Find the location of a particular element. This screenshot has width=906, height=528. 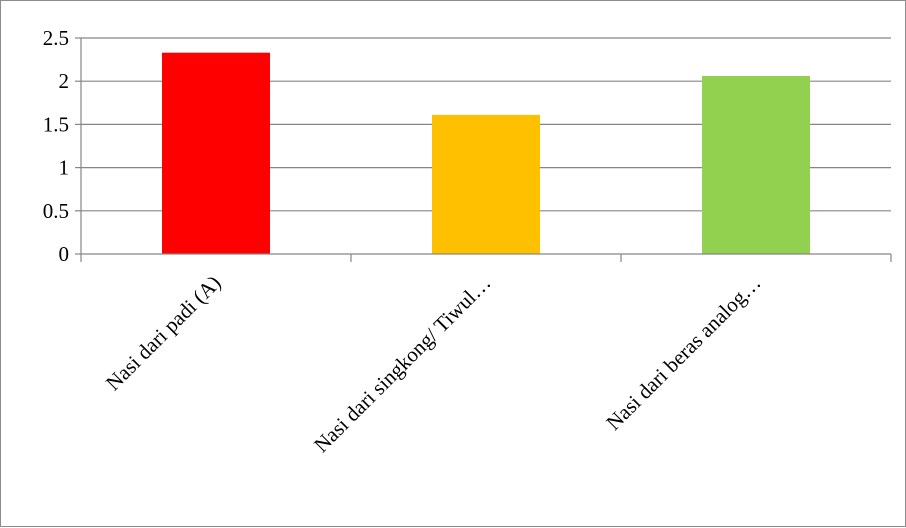

y-tick-label: 0 is located at coordinates (64, 254).